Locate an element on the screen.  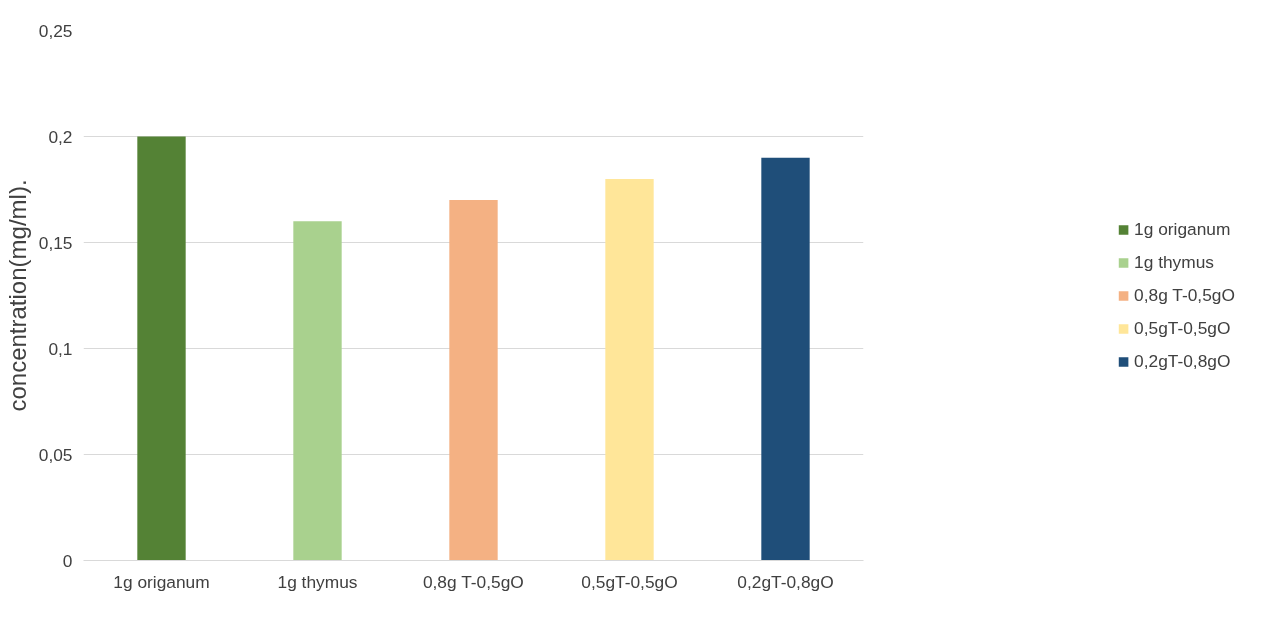
legend-label: 1g thymus is located at coordinates (1174, 262).